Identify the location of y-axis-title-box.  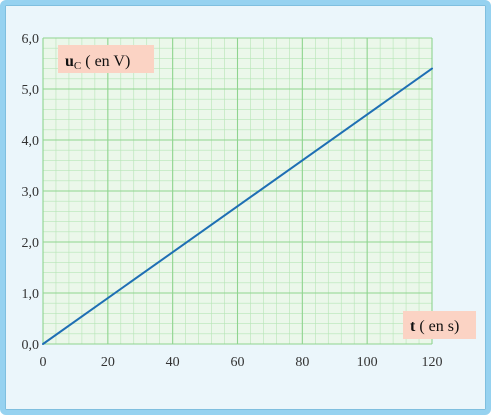
(106, 59).